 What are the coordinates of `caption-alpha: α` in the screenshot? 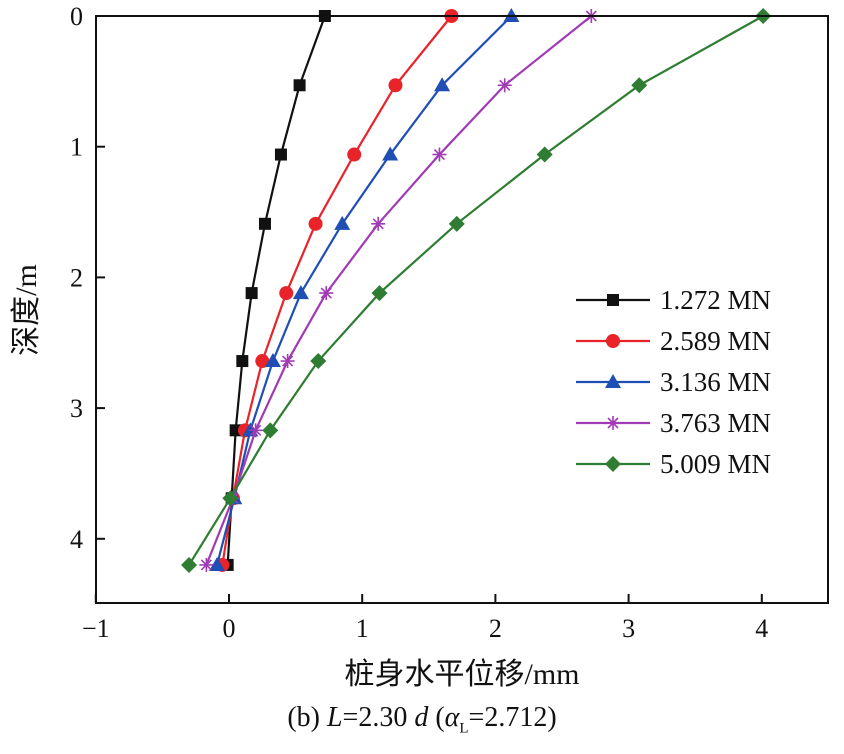 It's located at (452, 717).